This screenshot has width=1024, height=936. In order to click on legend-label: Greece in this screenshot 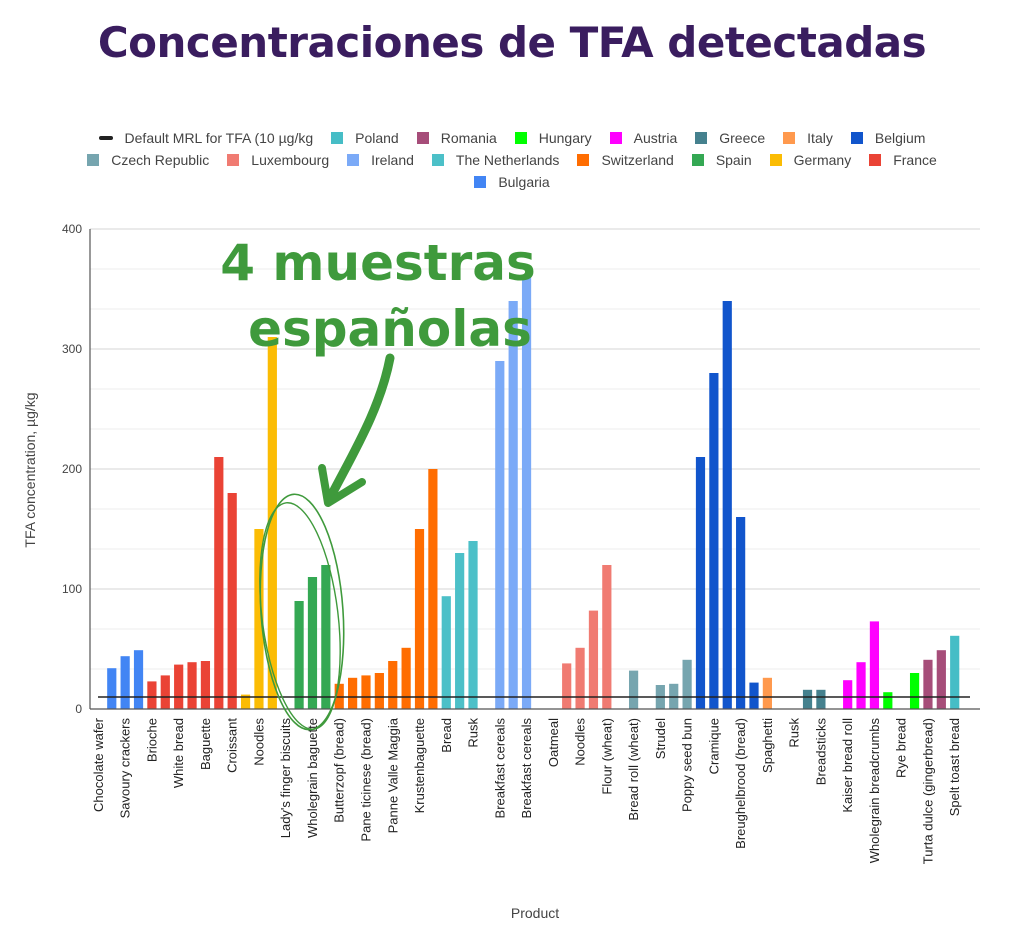, I will do `click(742, 138)`.